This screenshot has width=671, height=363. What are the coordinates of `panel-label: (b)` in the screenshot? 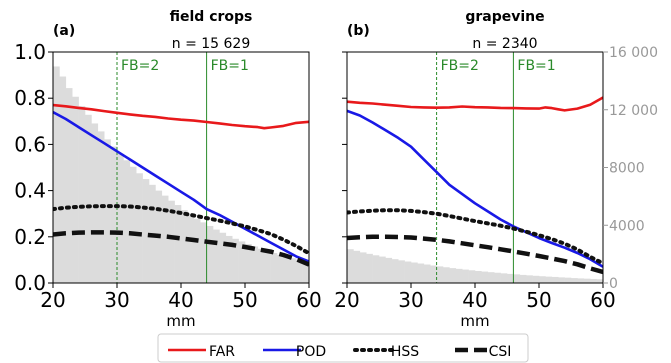 It's located at (358, 31).